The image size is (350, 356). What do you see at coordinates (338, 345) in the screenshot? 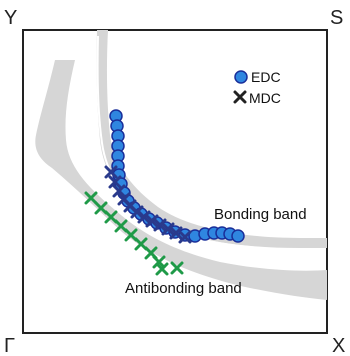
I see `corner-label-x: X` at bounding box center [338, 345].